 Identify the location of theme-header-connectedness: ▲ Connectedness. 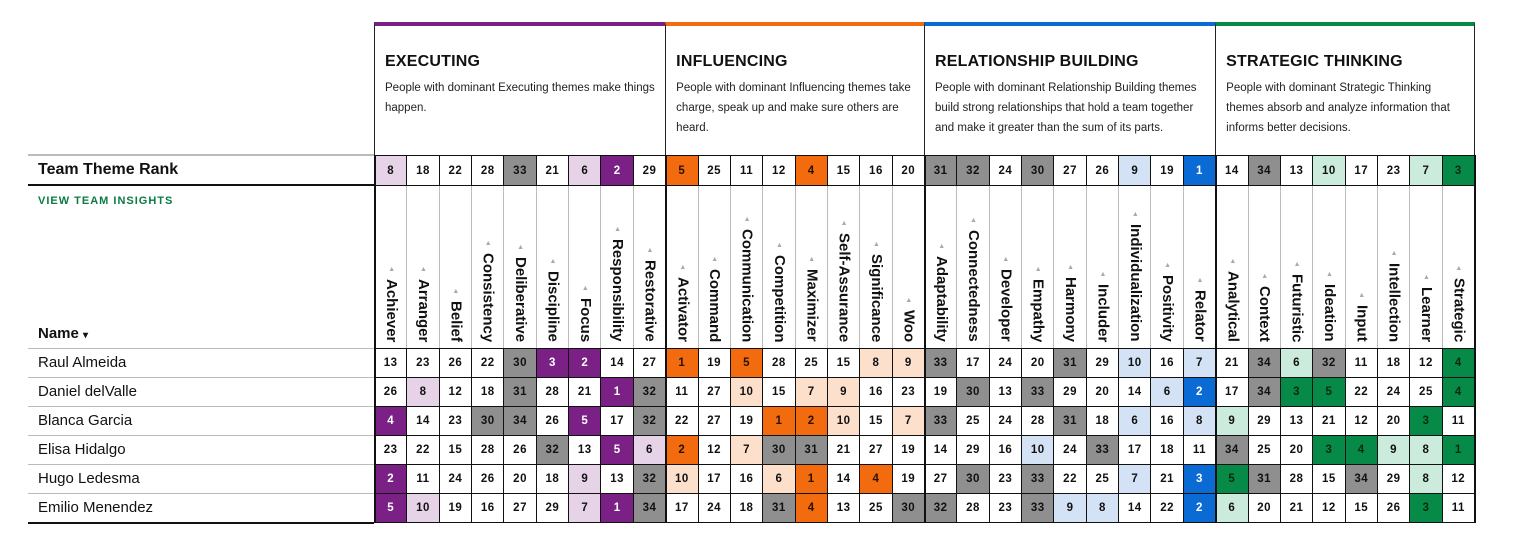
(972, 266).